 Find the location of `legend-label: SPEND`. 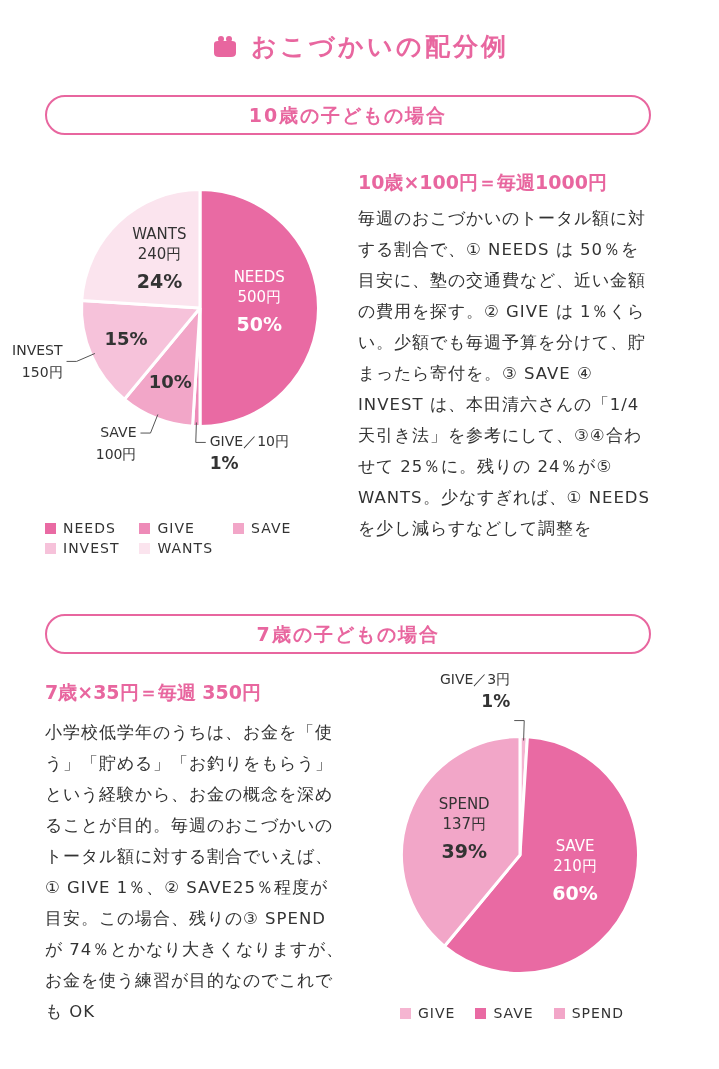

legend-label: SPEND is located at coordinates (598, 1013).